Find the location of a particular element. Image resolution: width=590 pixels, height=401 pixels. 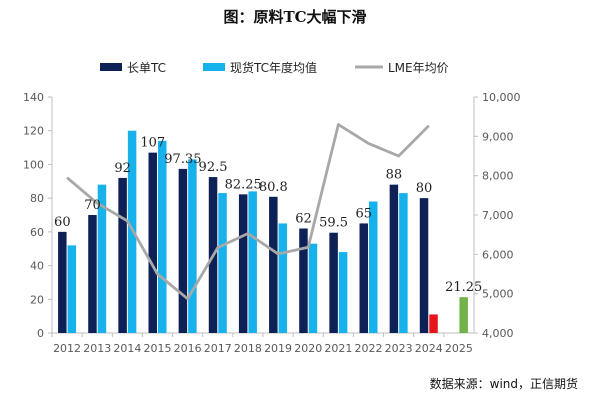

x-tick-label: 2012 is located at coordinates (67, 348).